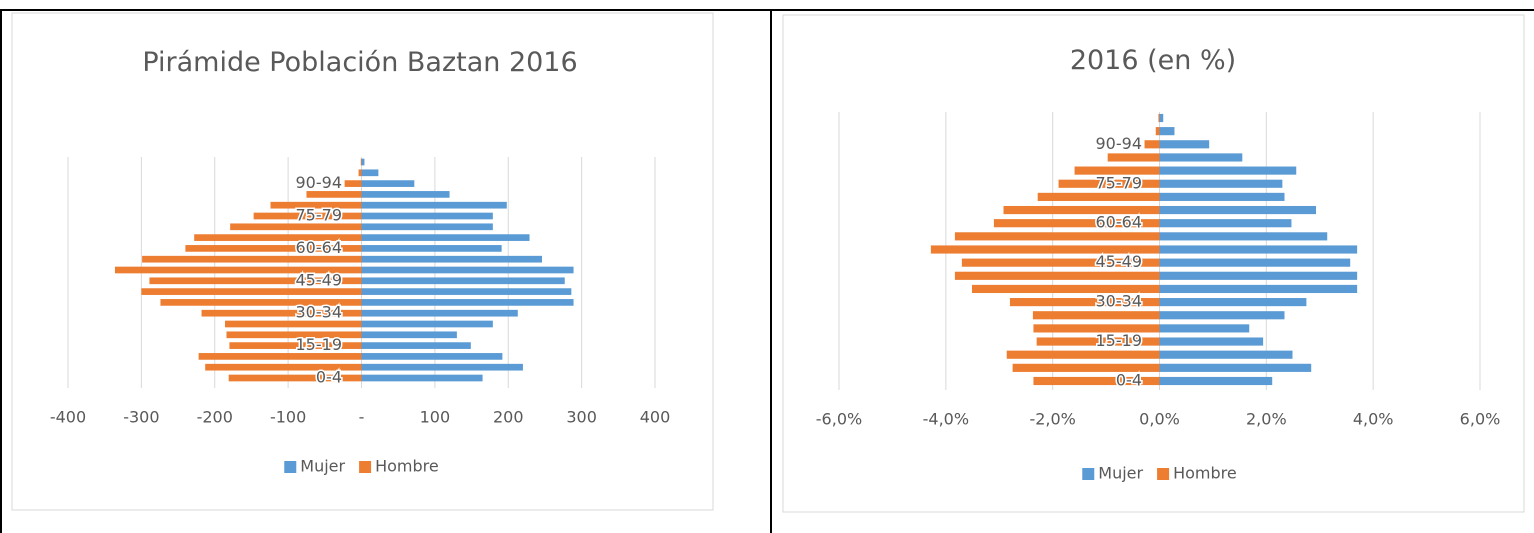  Describe the element at coordinates (1153, 60) in the screenshot. I see `chart-title: 2016 (en %)` at that location.